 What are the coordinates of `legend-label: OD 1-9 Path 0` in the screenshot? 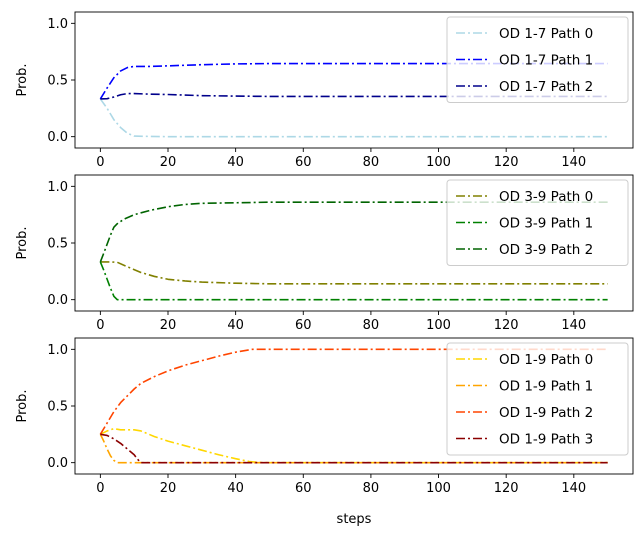 It's located at (546, 360).